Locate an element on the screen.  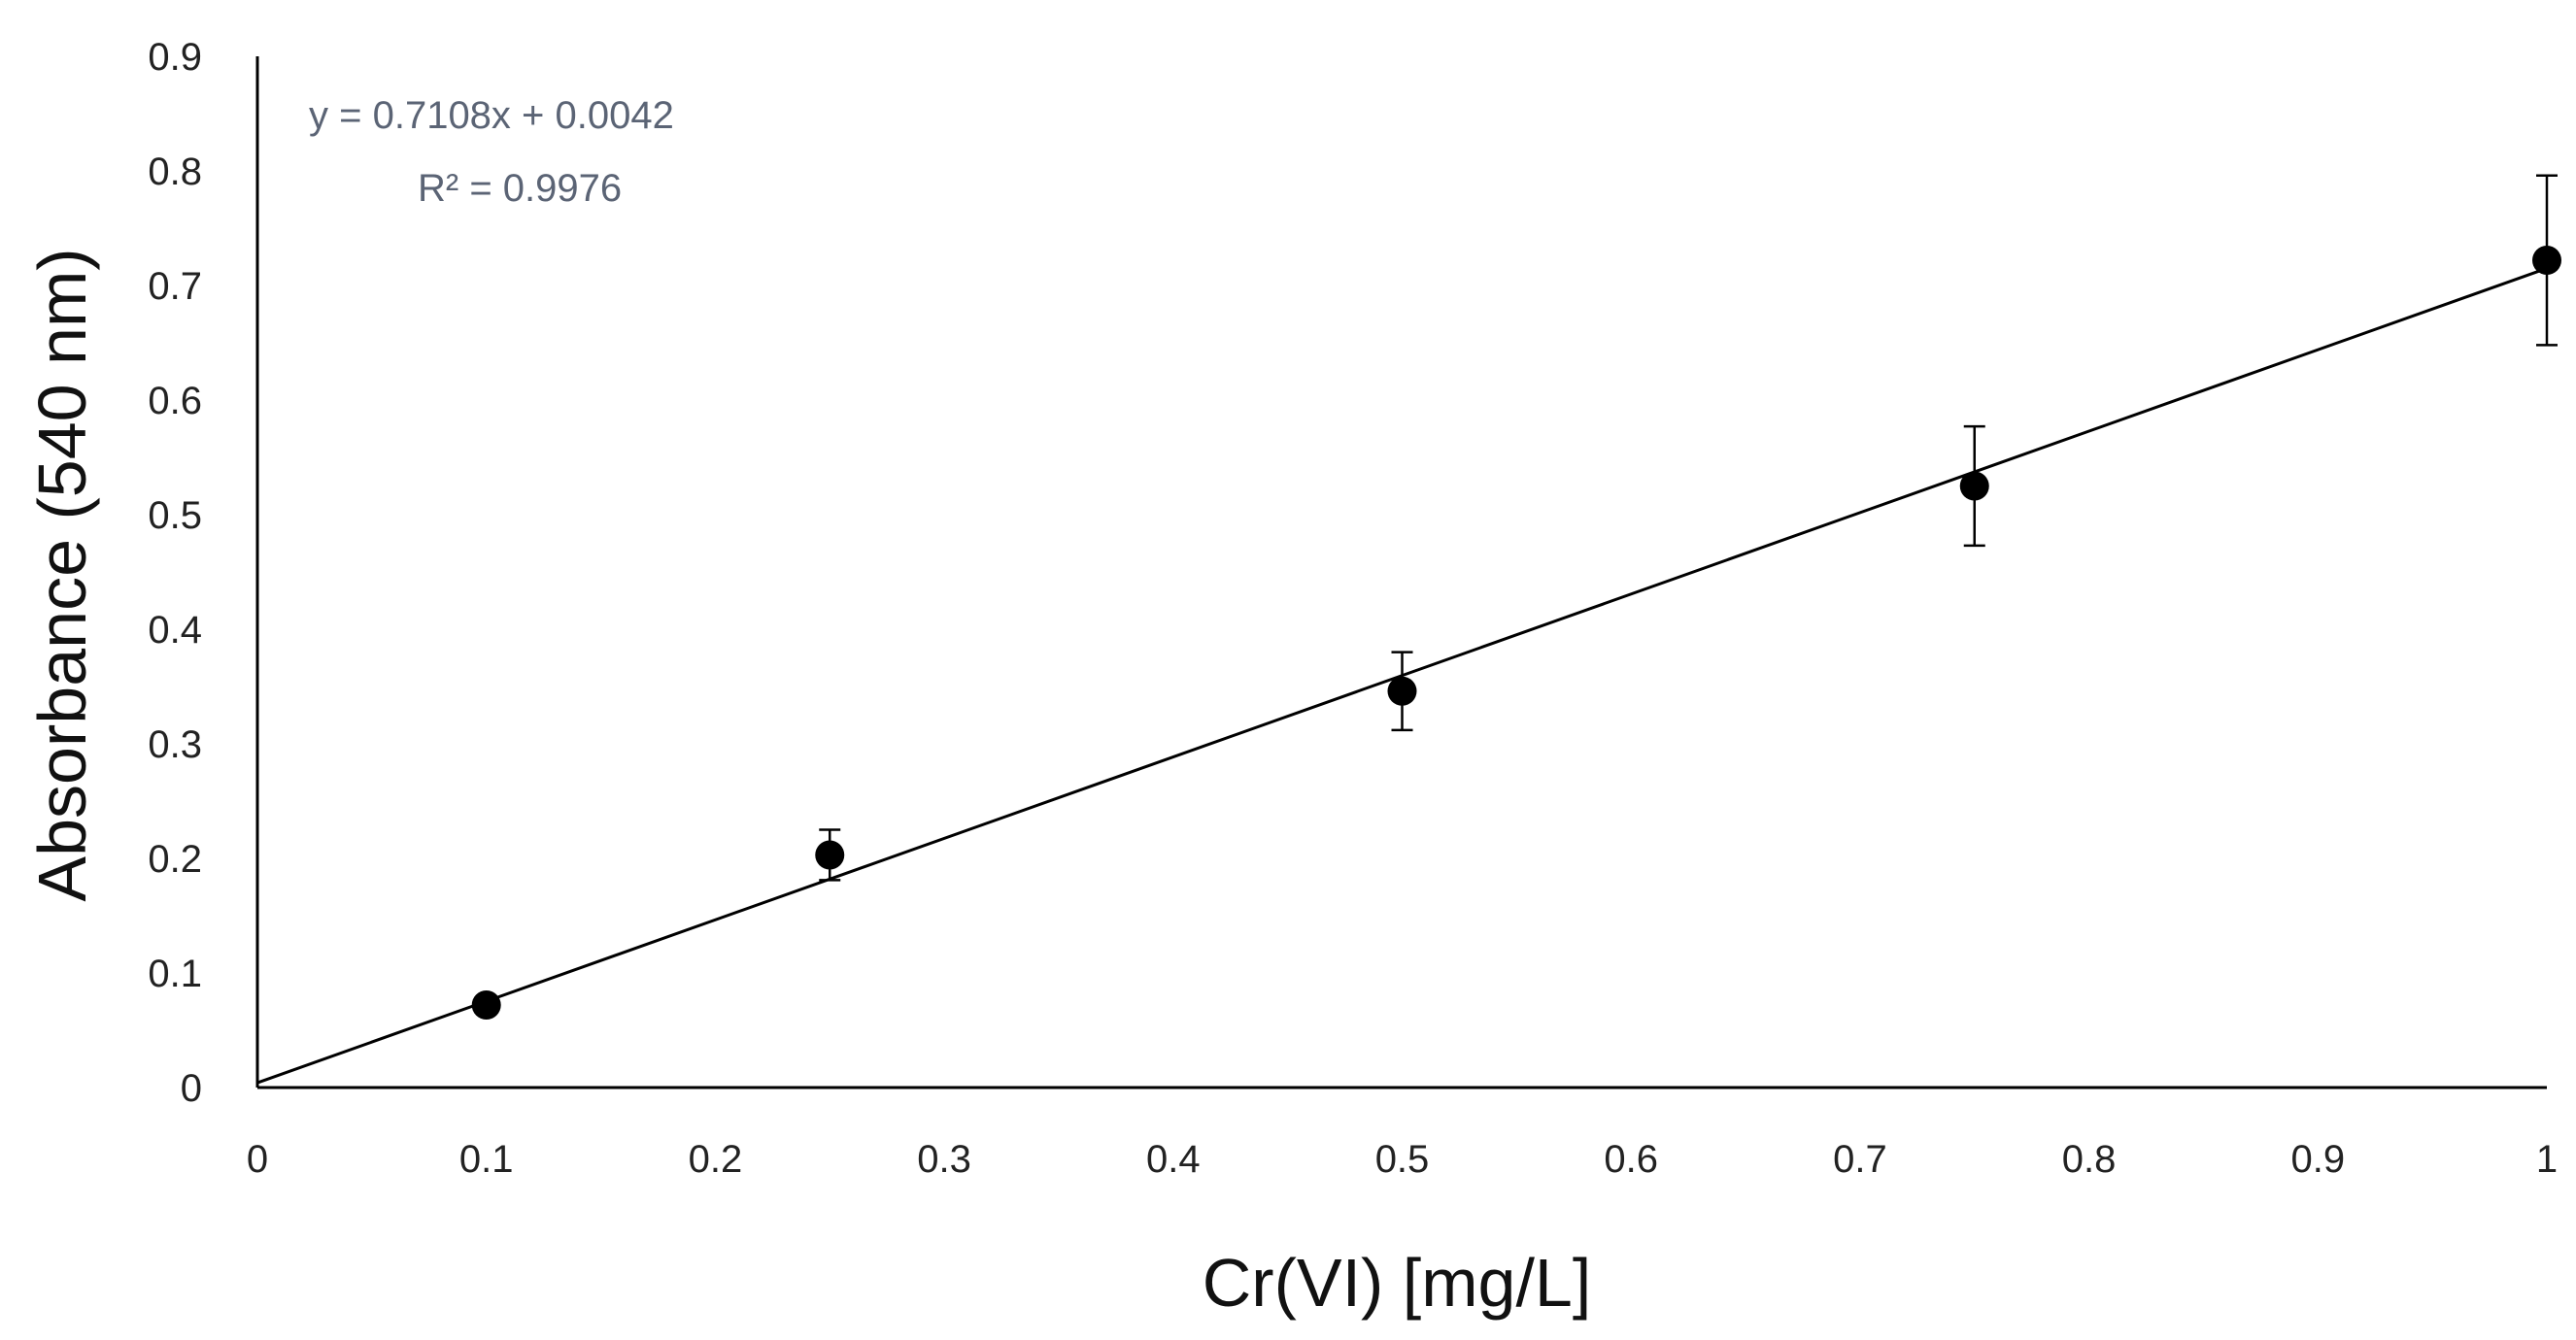
x-tick-label: 0.9 is located at coordinates (2317, 1159).